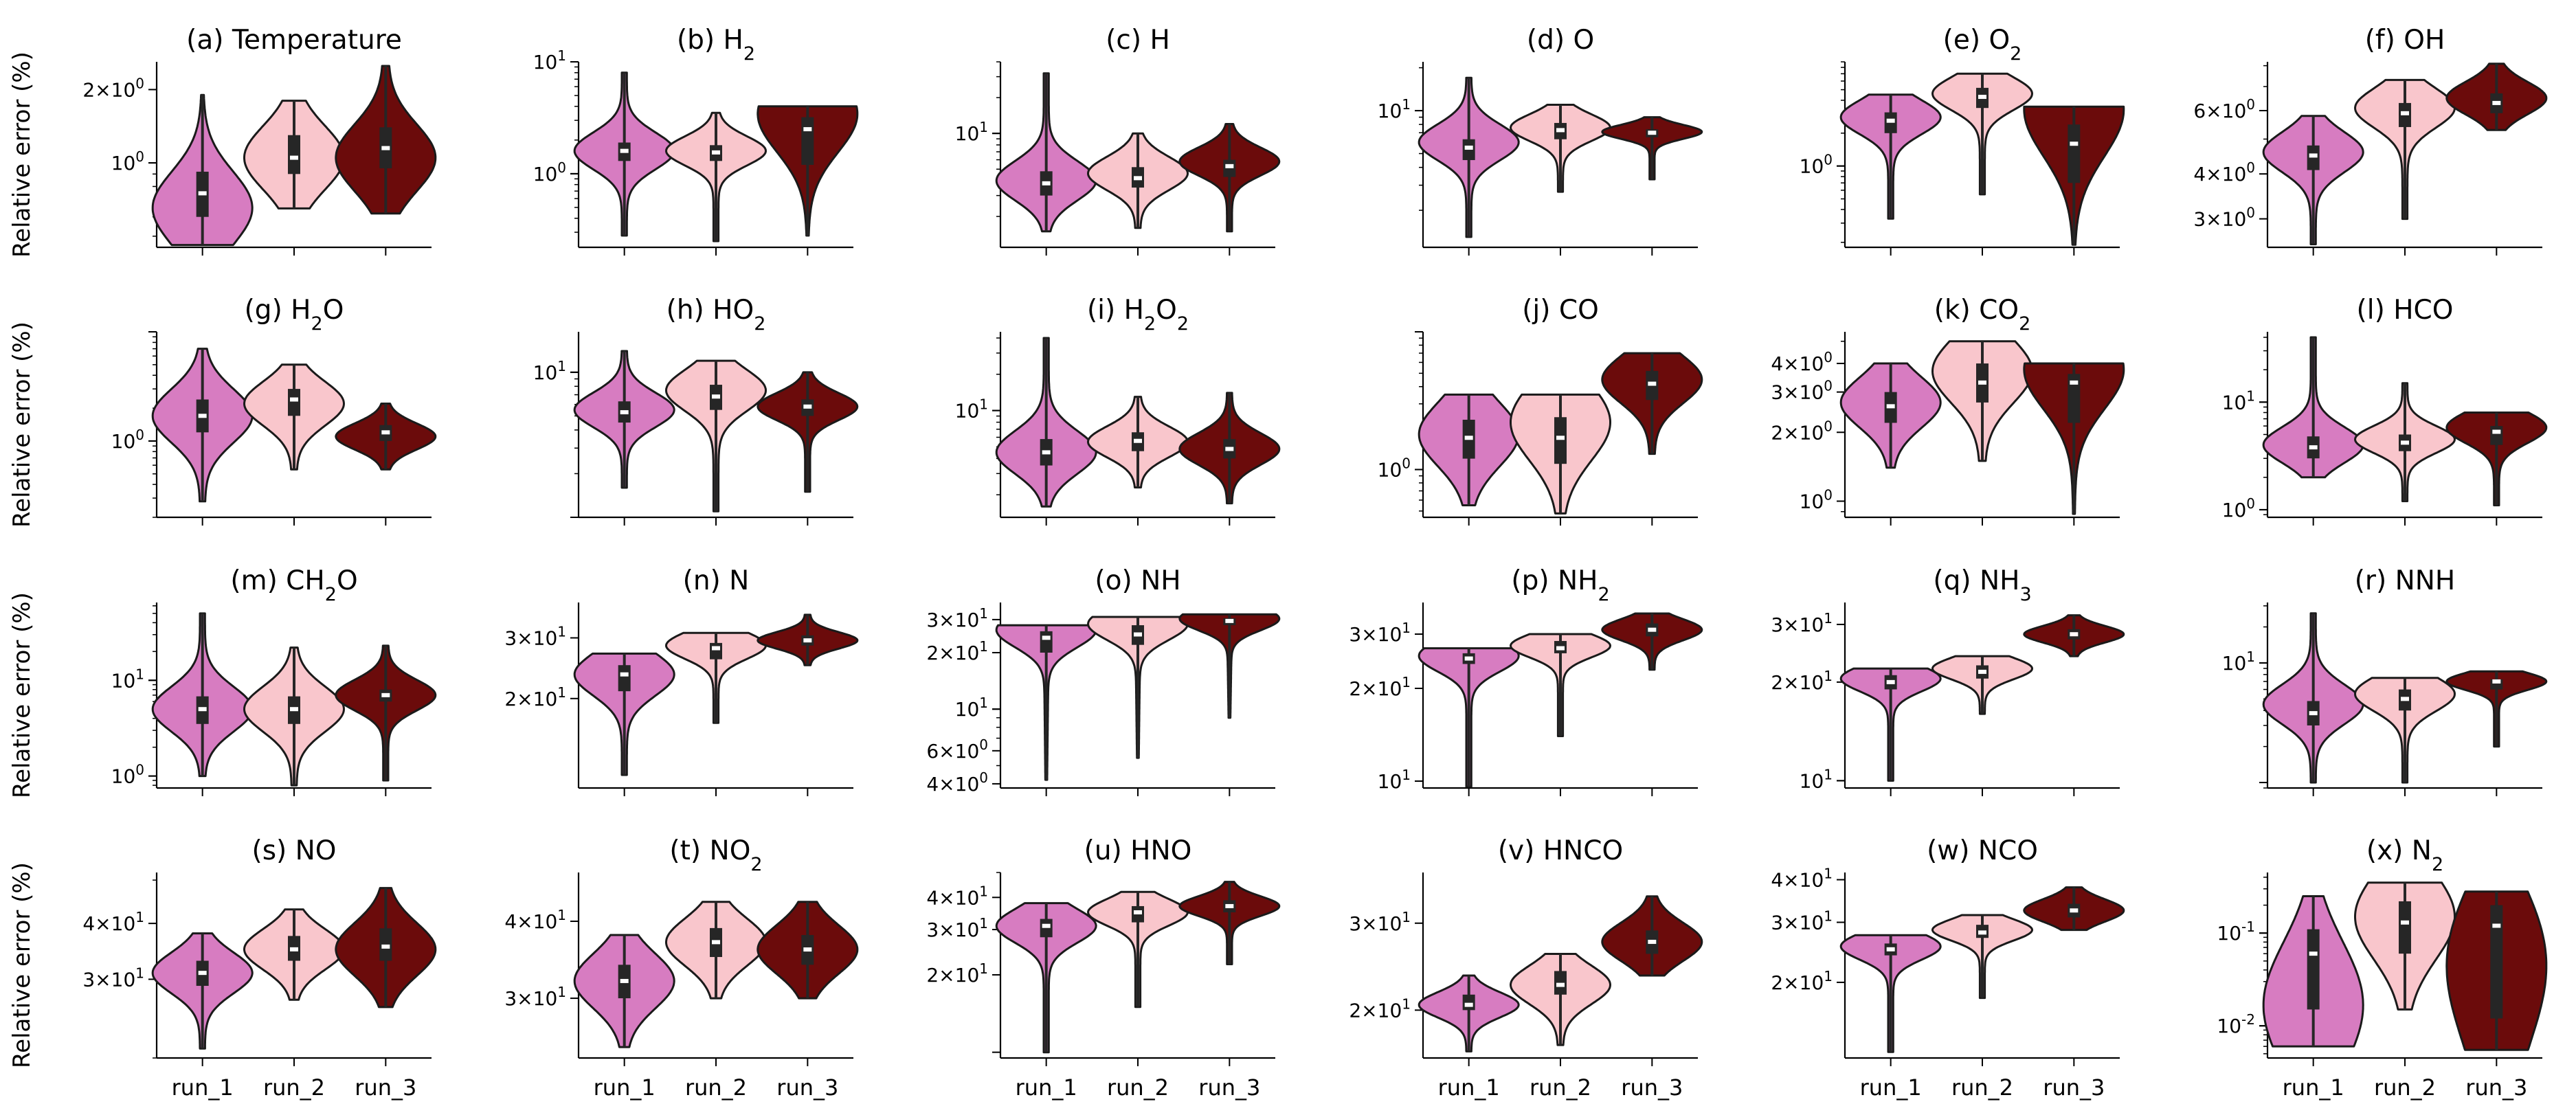 The width and height of the screenshot is (2576, 1115). I want to click on panel: (o) NH 4×100 6×100 101 2×101 3×101, so click(1103, 680).